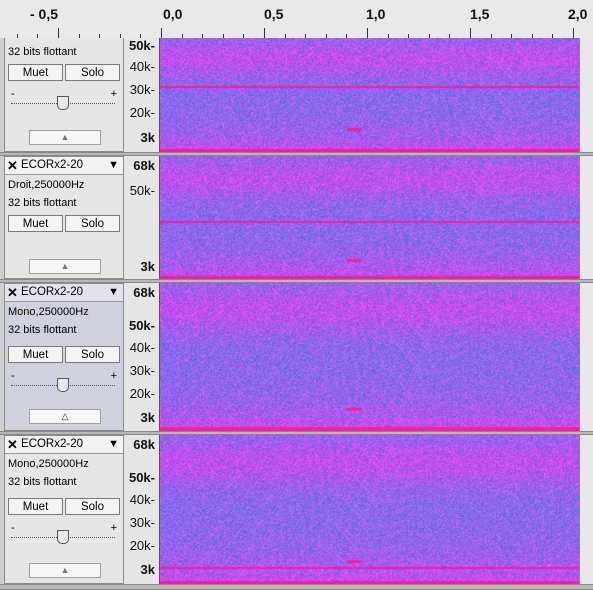 The width and height of the screenshot is (593, 590). I want to click on collapse-track-button: △, so click(65, 416).